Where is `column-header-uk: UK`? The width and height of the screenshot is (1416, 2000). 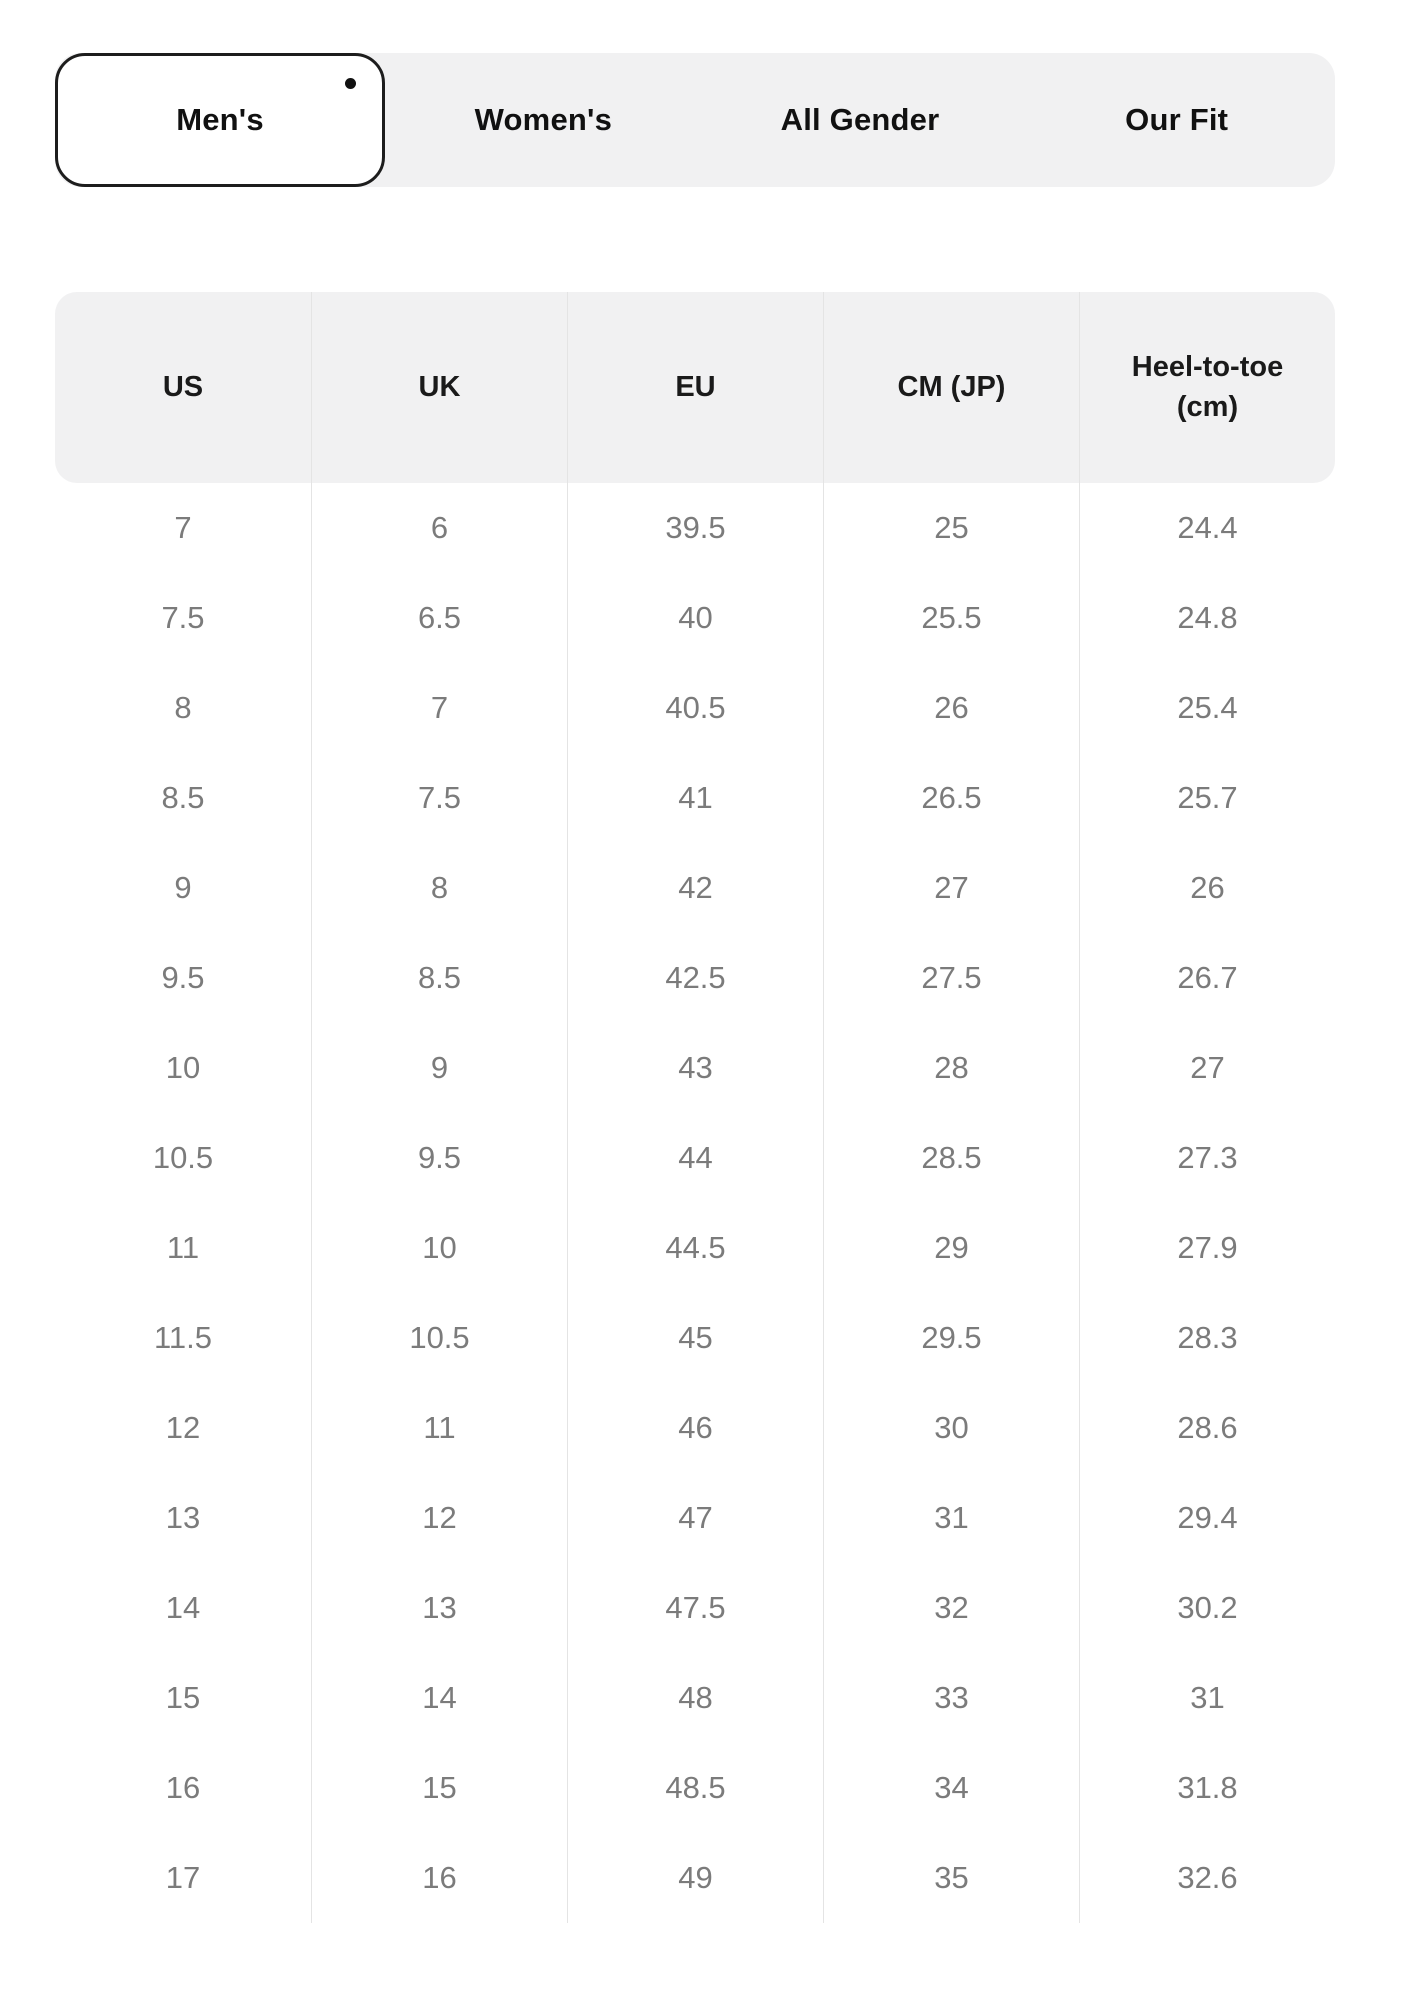 column-header-uk: UK is located at coordinates (439, 387).